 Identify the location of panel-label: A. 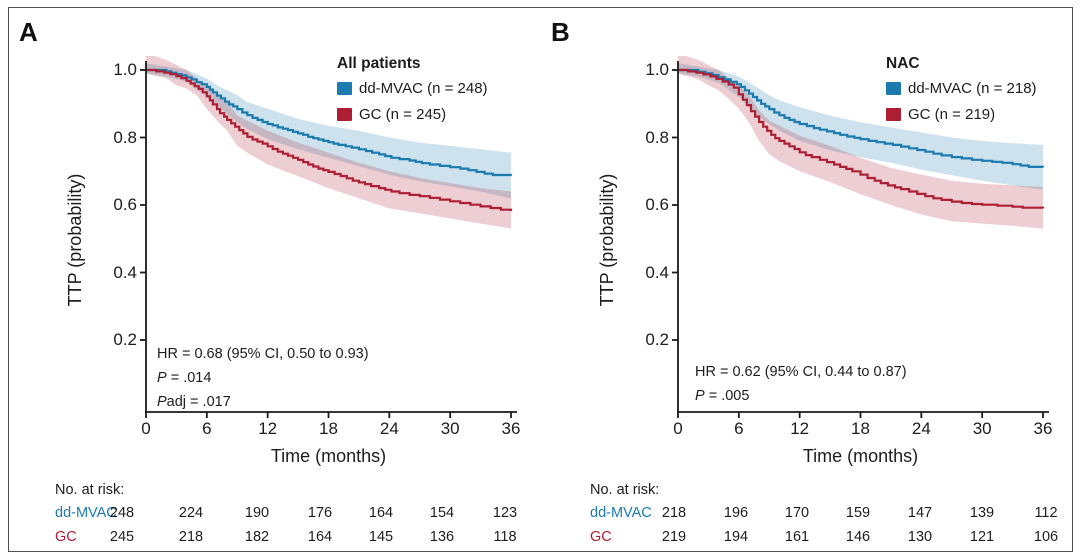
(28, 32).